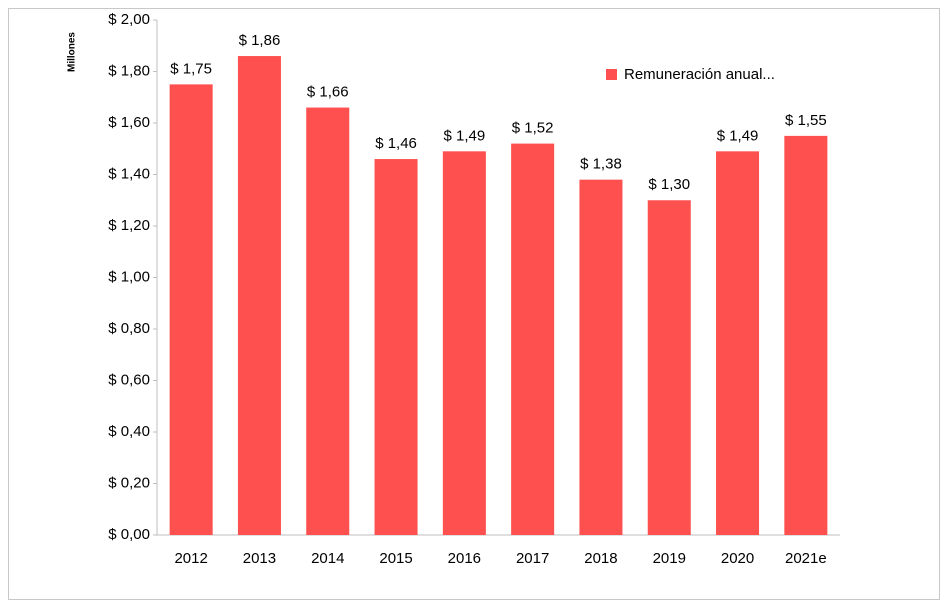 The image size is (949, 610). I want to click on y-tick-label: $ 0,60, so click(129, 379).